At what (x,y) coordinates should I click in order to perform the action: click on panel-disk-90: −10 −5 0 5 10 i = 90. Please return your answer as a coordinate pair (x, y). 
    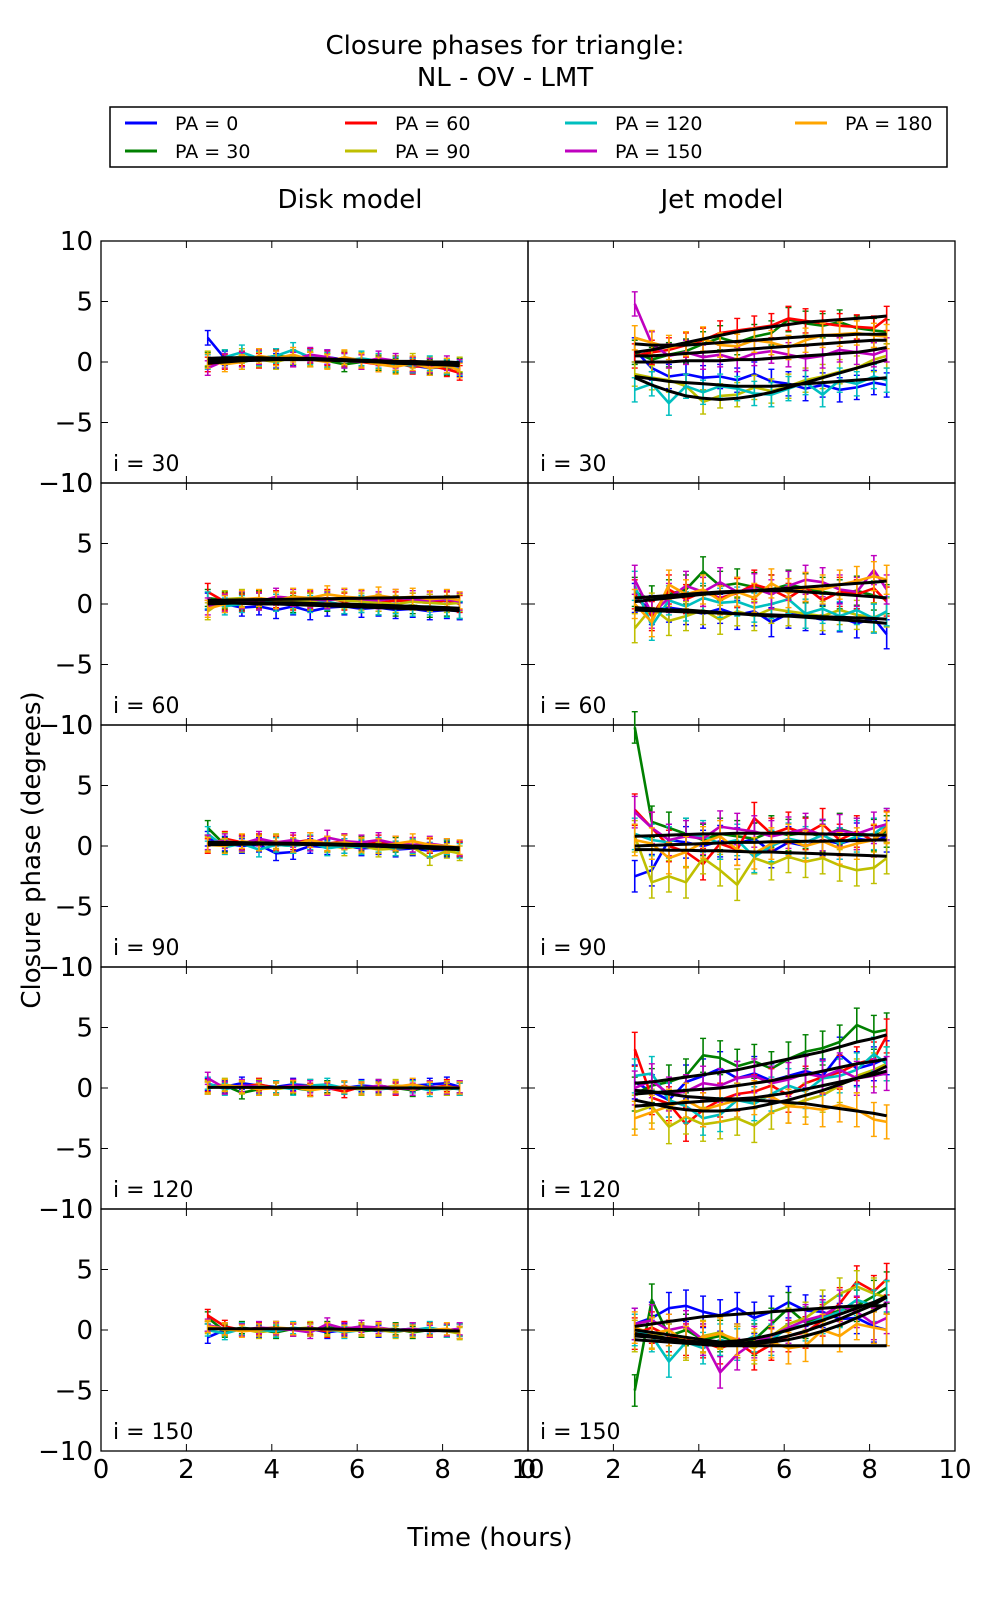
    Looking at the image, I should click on (283, 847).